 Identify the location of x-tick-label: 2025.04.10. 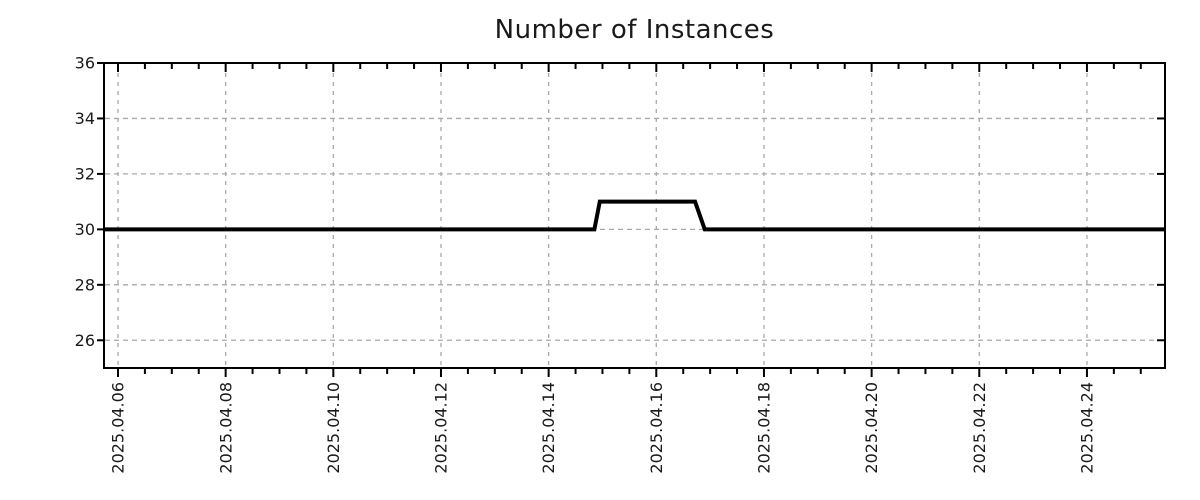
(333, 428).